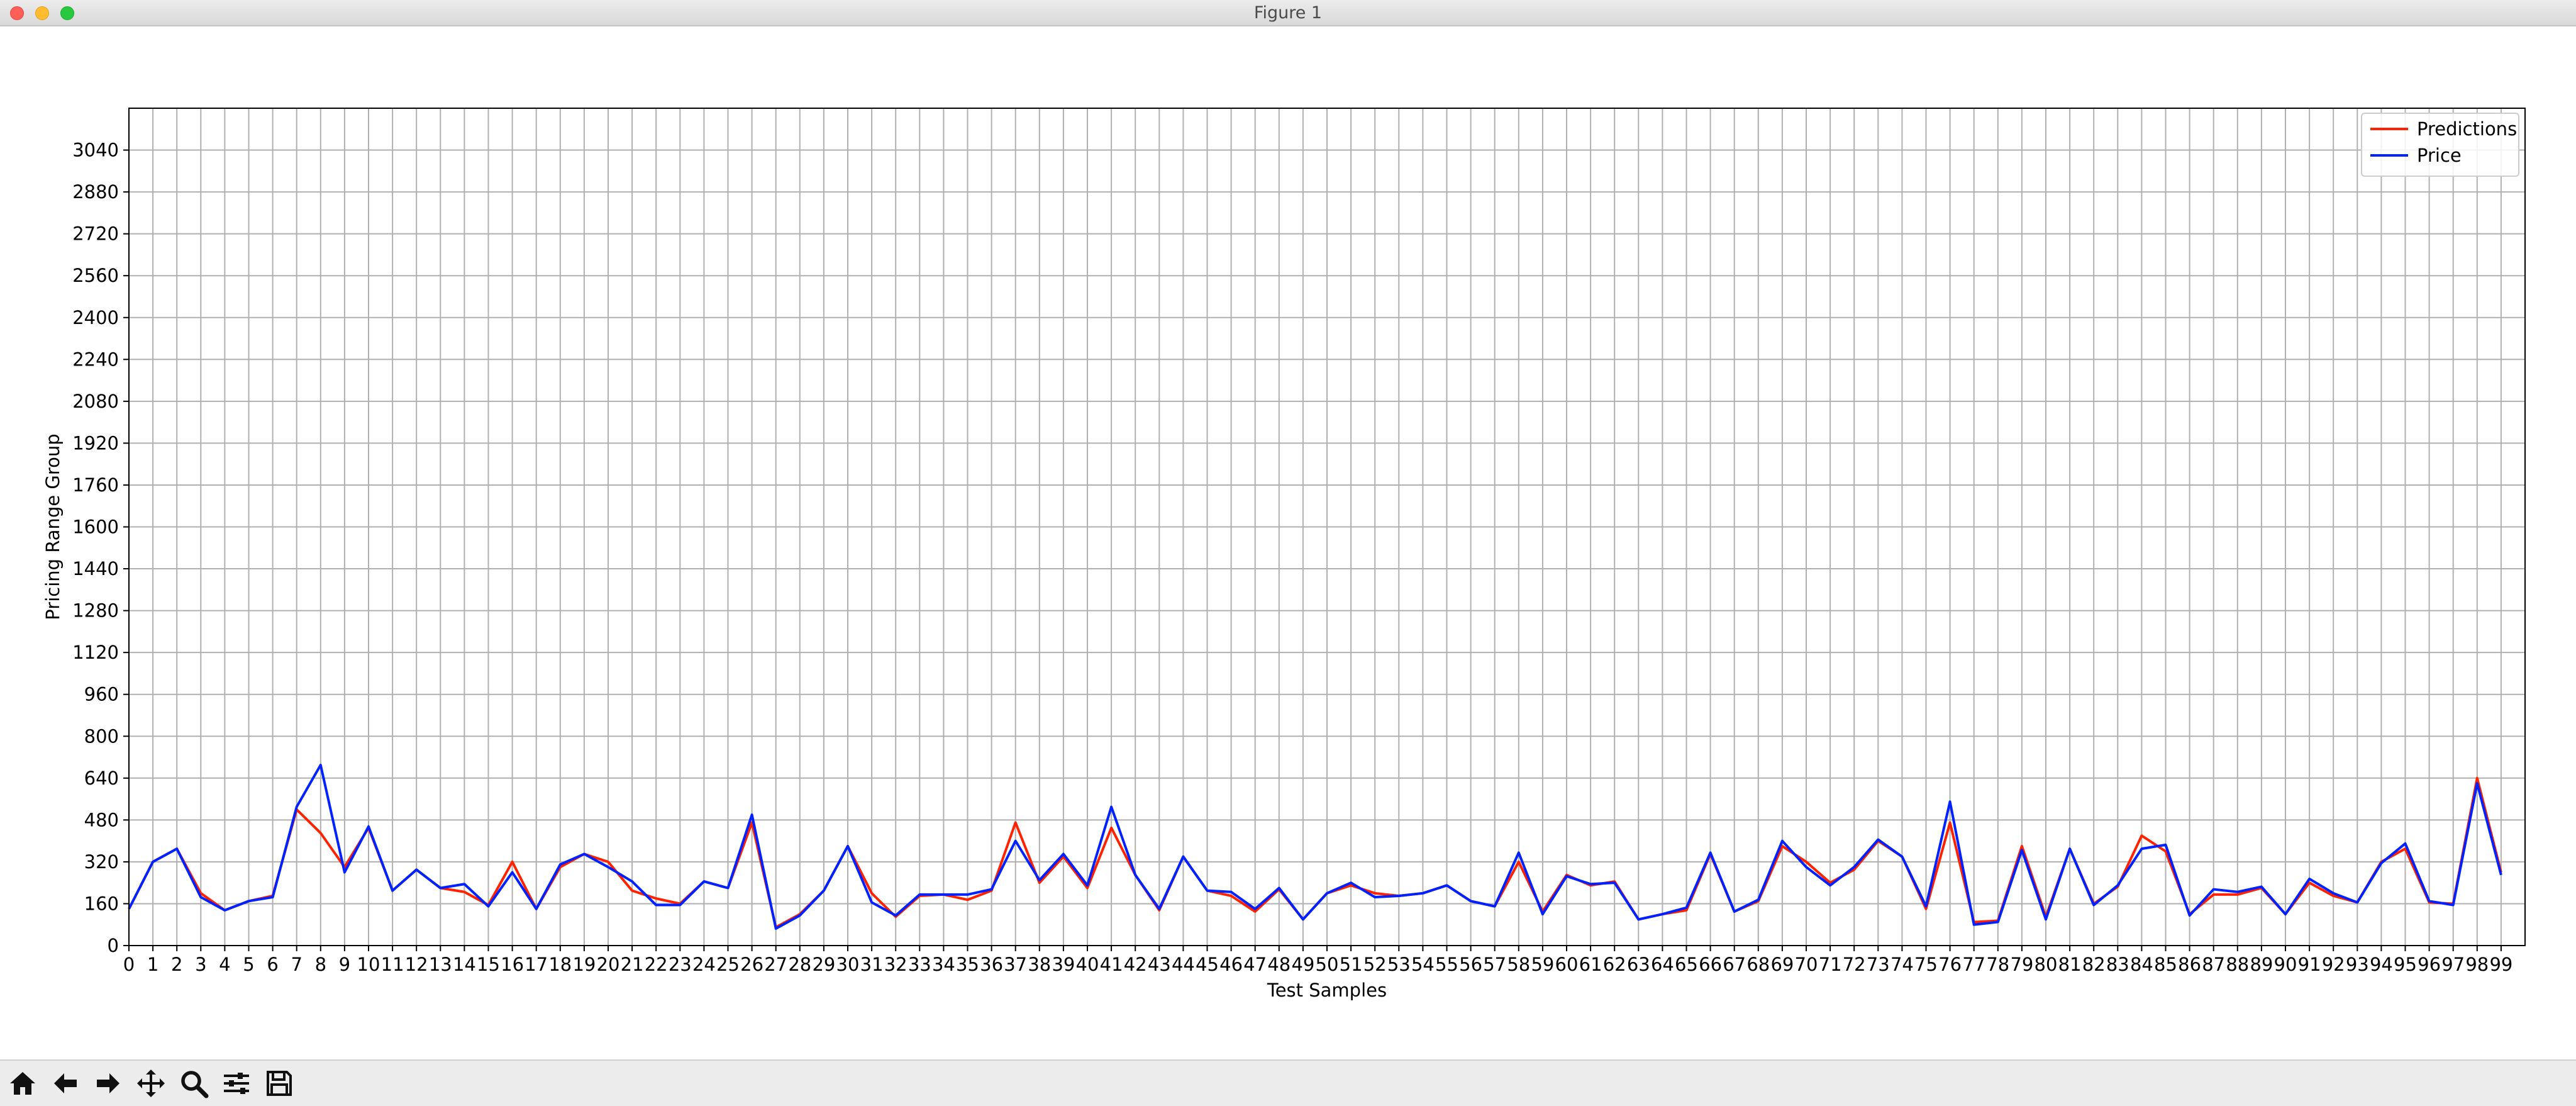 Image resolution: width=2576 pixels, height=1106 pixels. I want to click on x-tick-label: 85, so click(2165, 964).